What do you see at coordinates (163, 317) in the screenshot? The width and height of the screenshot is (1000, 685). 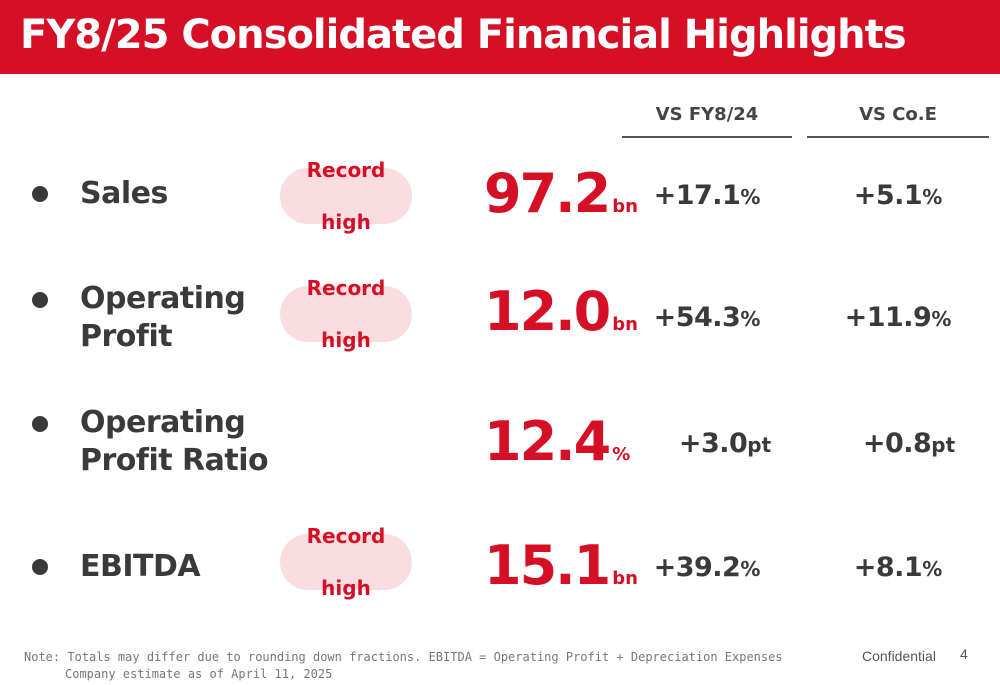 I see `metric-label: Operating Profit` at bounding box center [163, 317].